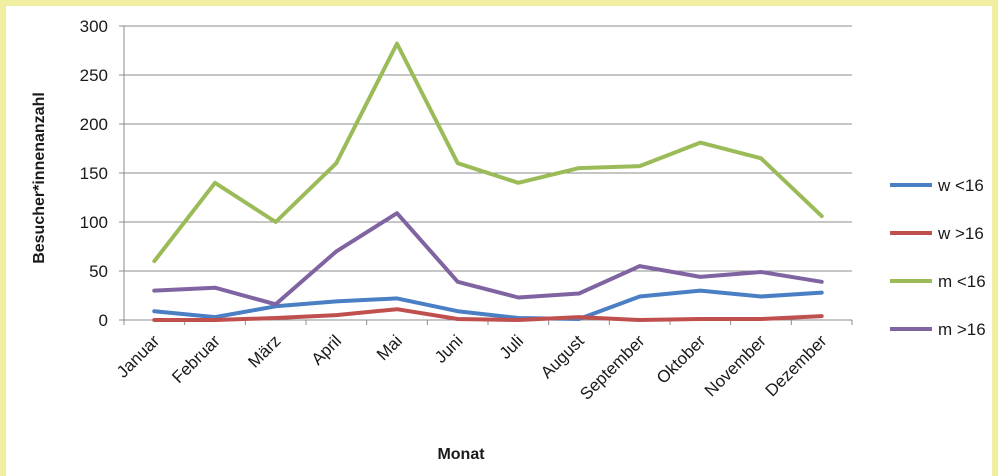 The image size is (998, 476). I want to click on legend-label: w <16, so click(960, 185).